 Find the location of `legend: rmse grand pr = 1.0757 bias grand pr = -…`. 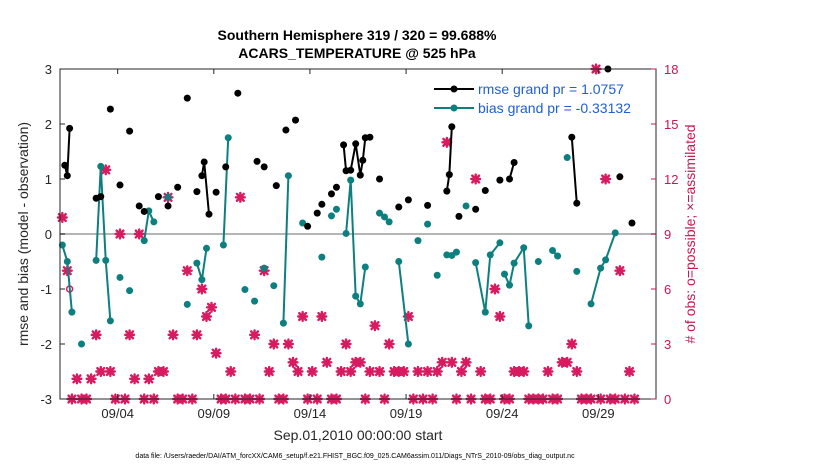

legend: rmse grand pr = 1.0757 bias grand pr = -… is located at coordinates (541, 100).